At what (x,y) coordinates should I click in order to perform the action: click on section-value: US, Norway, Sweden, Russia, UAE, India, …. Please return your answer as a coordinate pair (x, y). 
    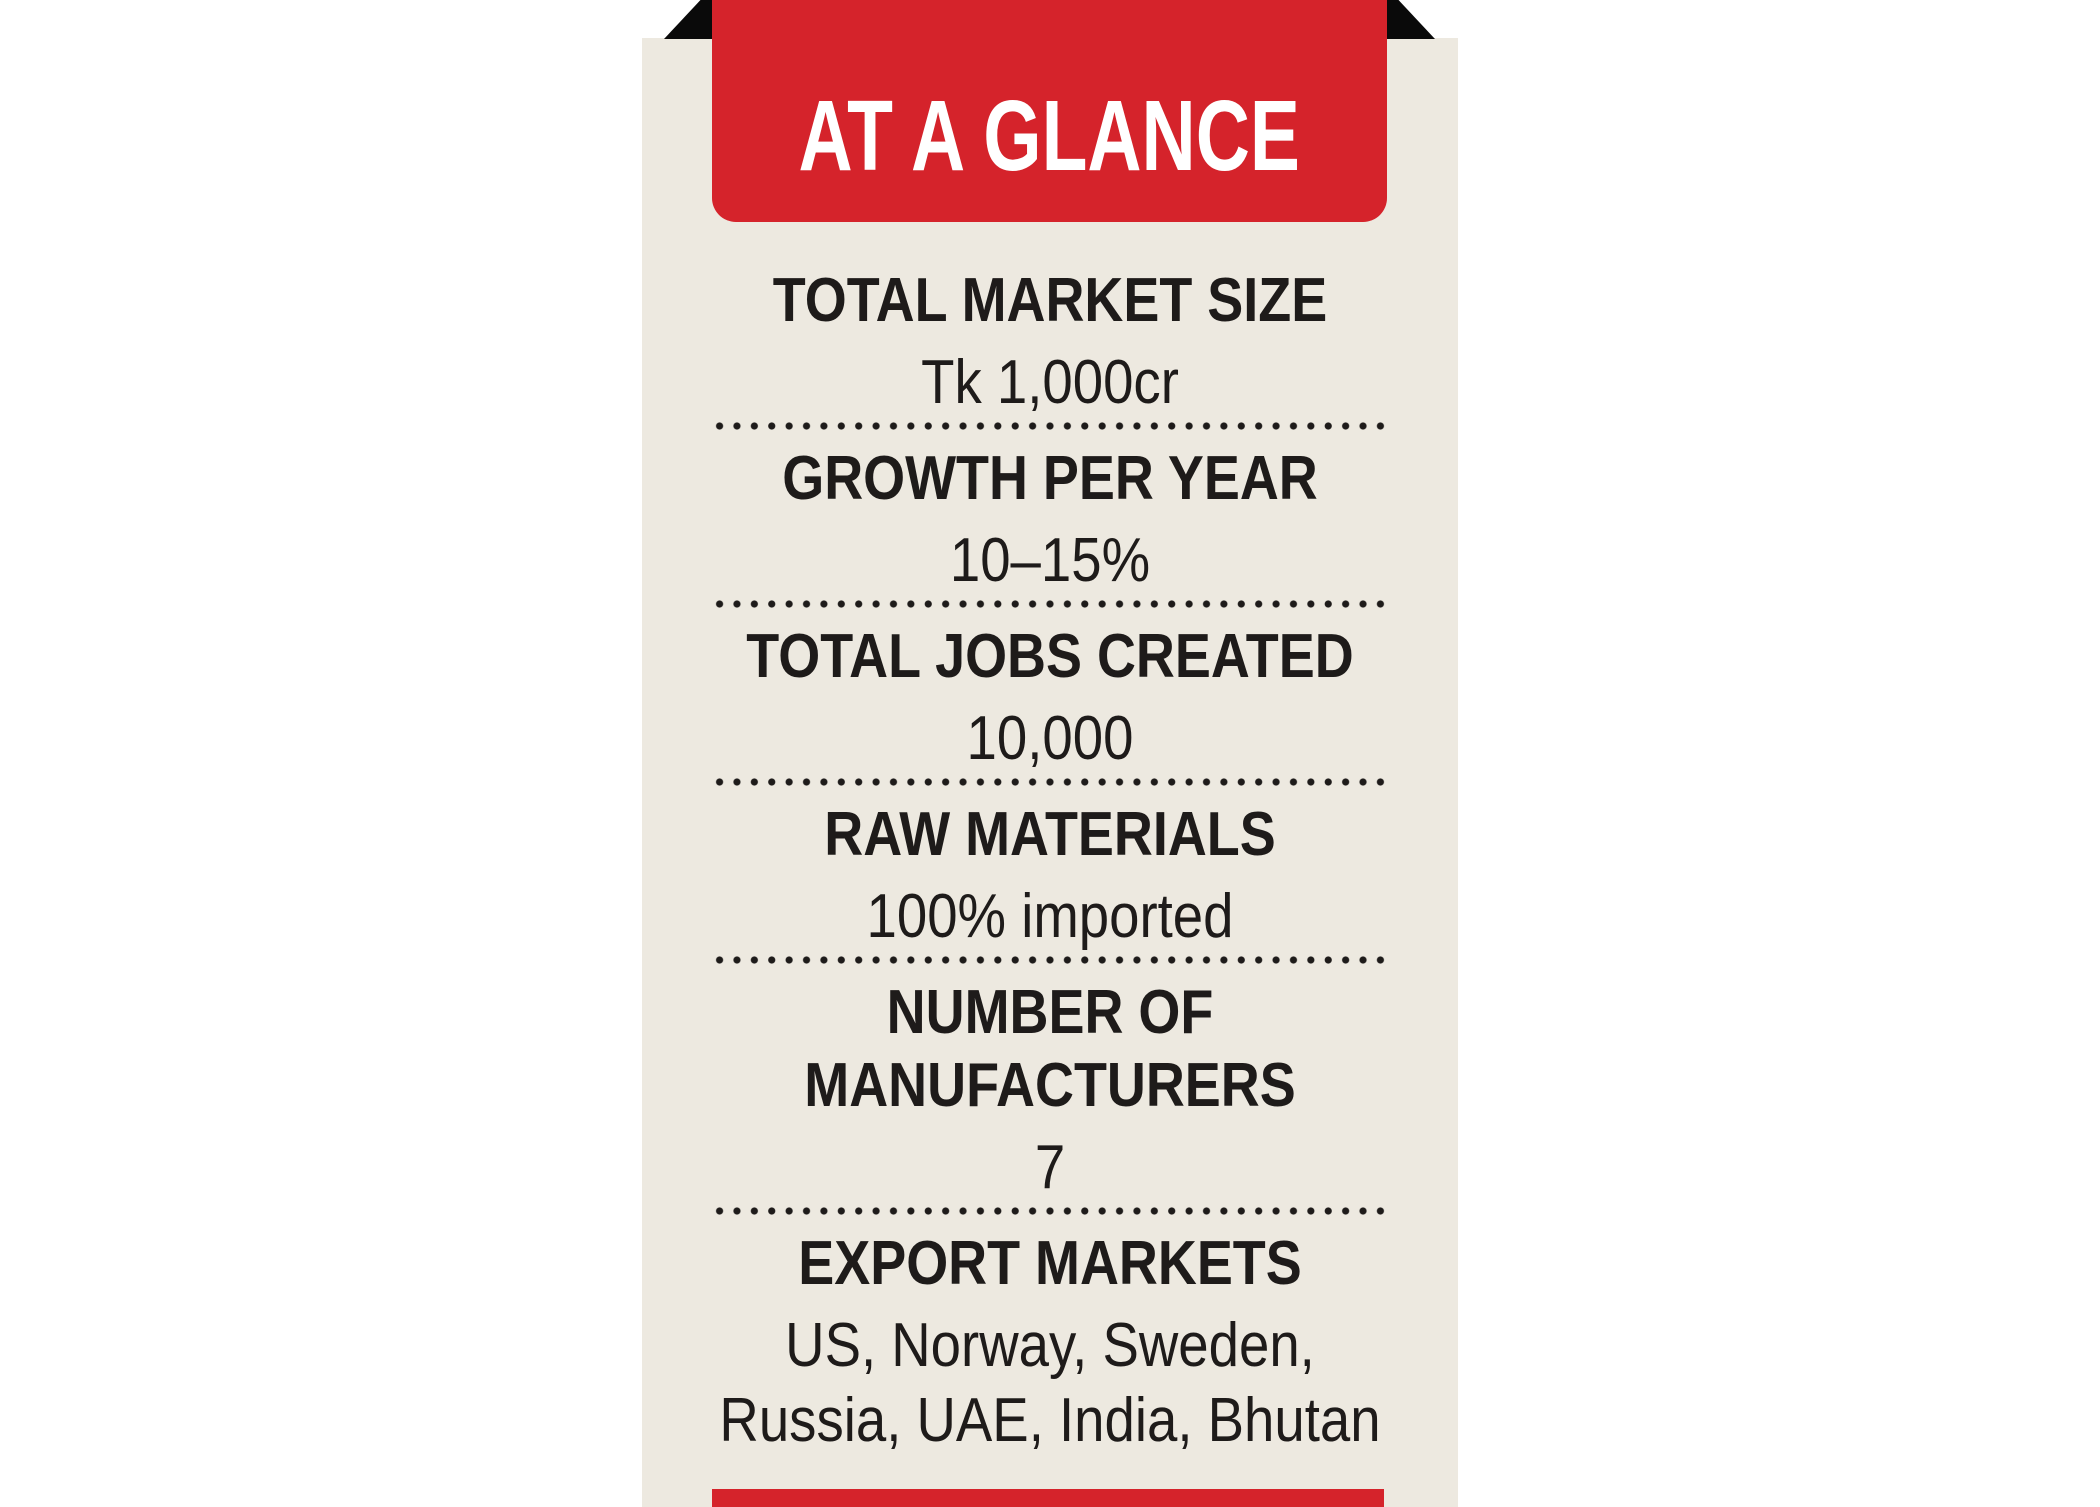
    Looking at the image, I should click on (1050, 1383).